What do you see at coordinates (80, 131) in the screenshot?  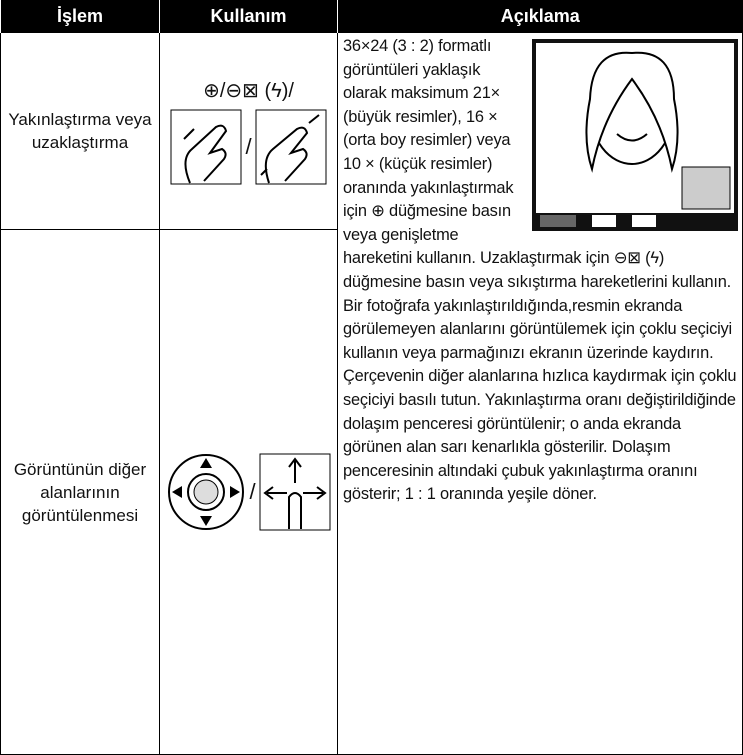 I see `operation-cell: Yakınlaştırma veya uzaklaştırma` at bounding box center [80, 131].